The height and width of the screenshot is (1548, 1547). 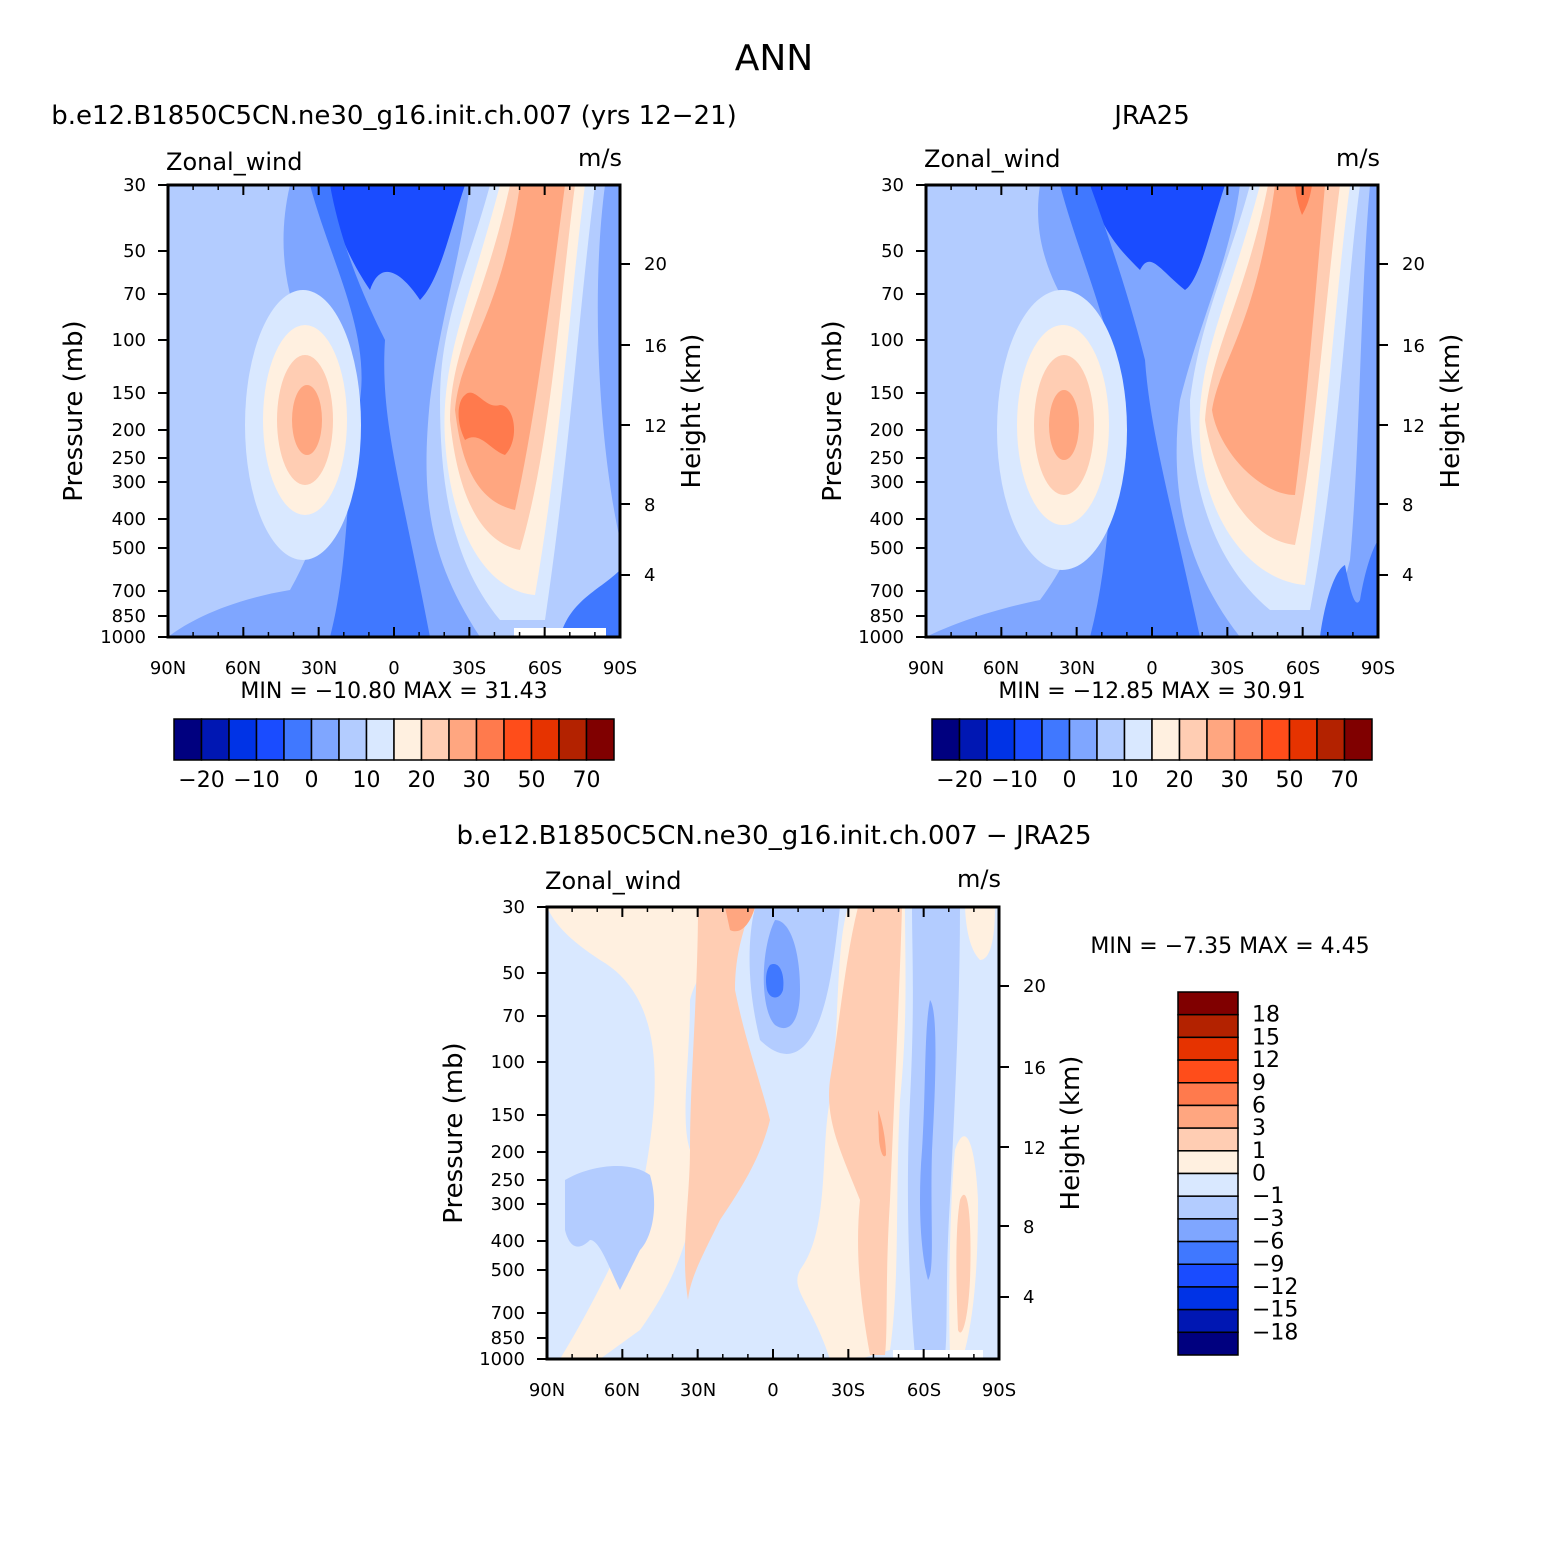 I want to click on contour-fill-eq-core, so click(x=775, y=981).